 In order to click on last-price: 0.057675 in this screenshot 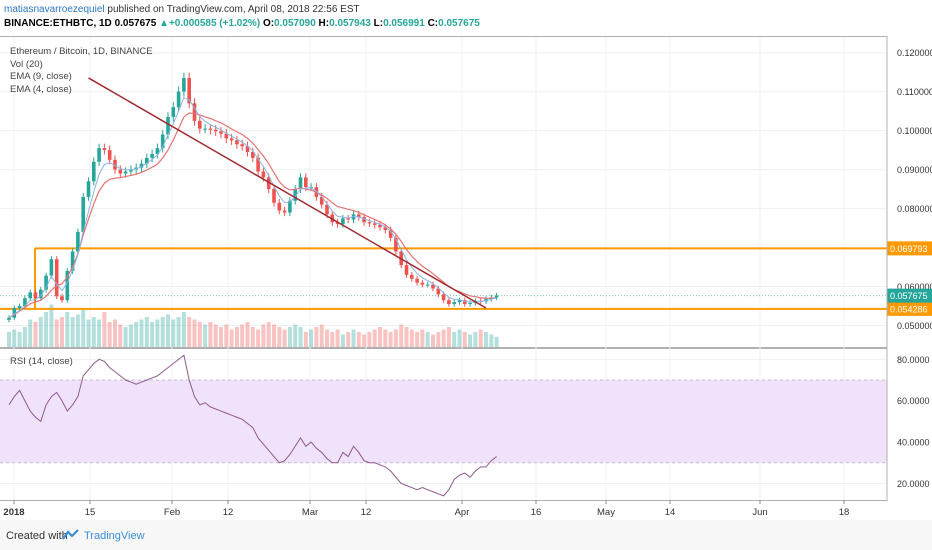, I will do `click(135, 23)`.